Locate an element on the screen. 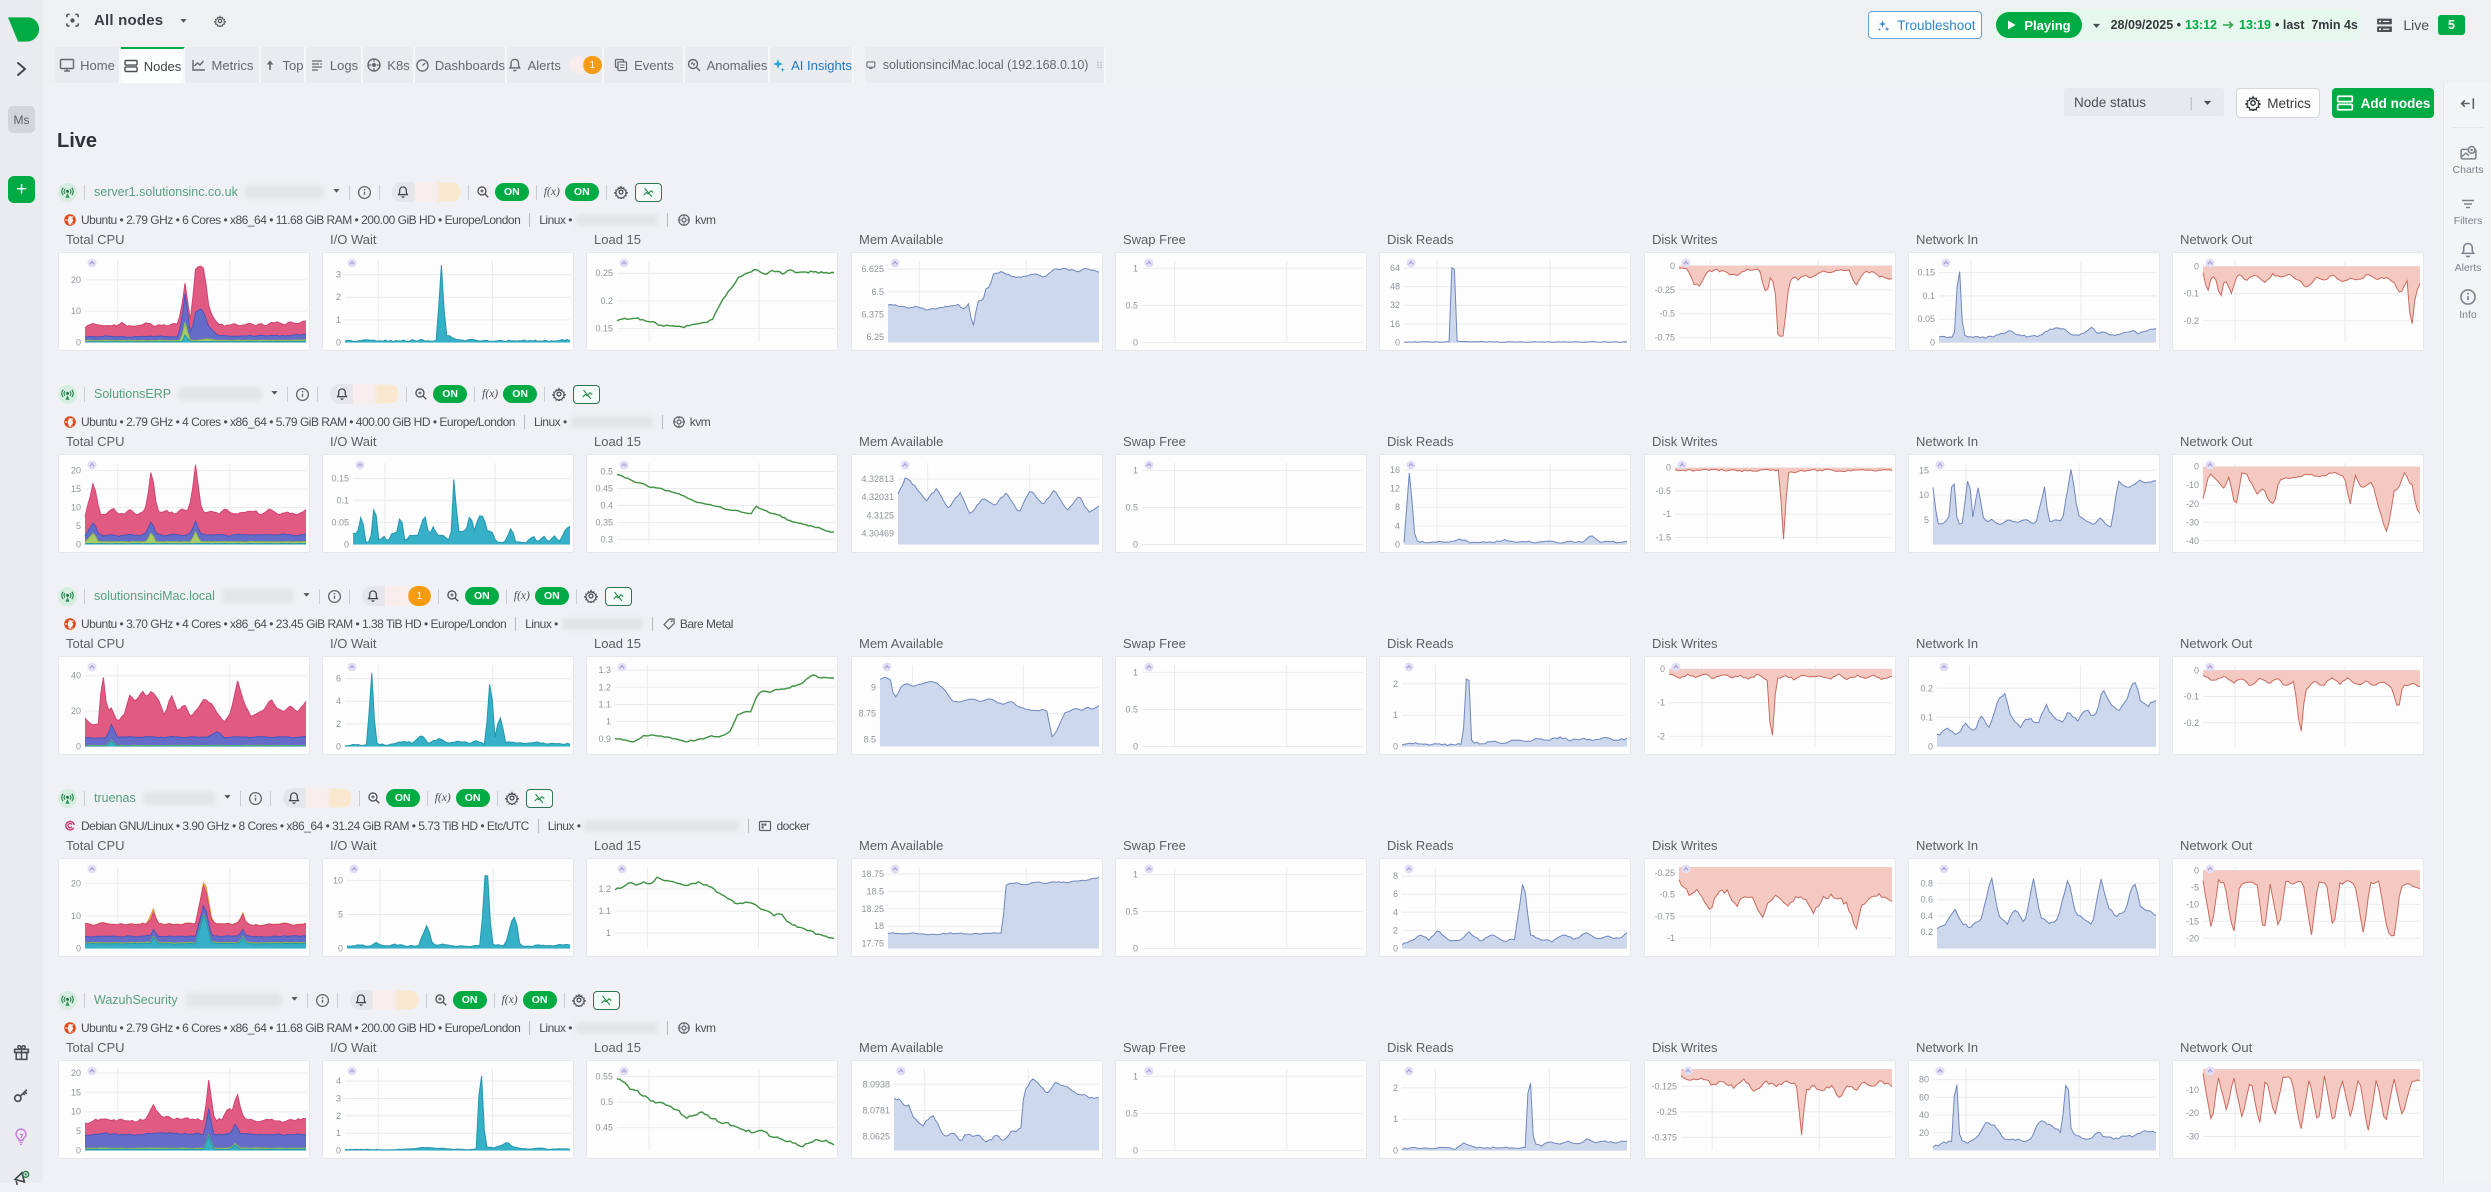 This screenshot has height=1192, width=2491. svg-text: -20 is located at coordinates (2192, 1113).